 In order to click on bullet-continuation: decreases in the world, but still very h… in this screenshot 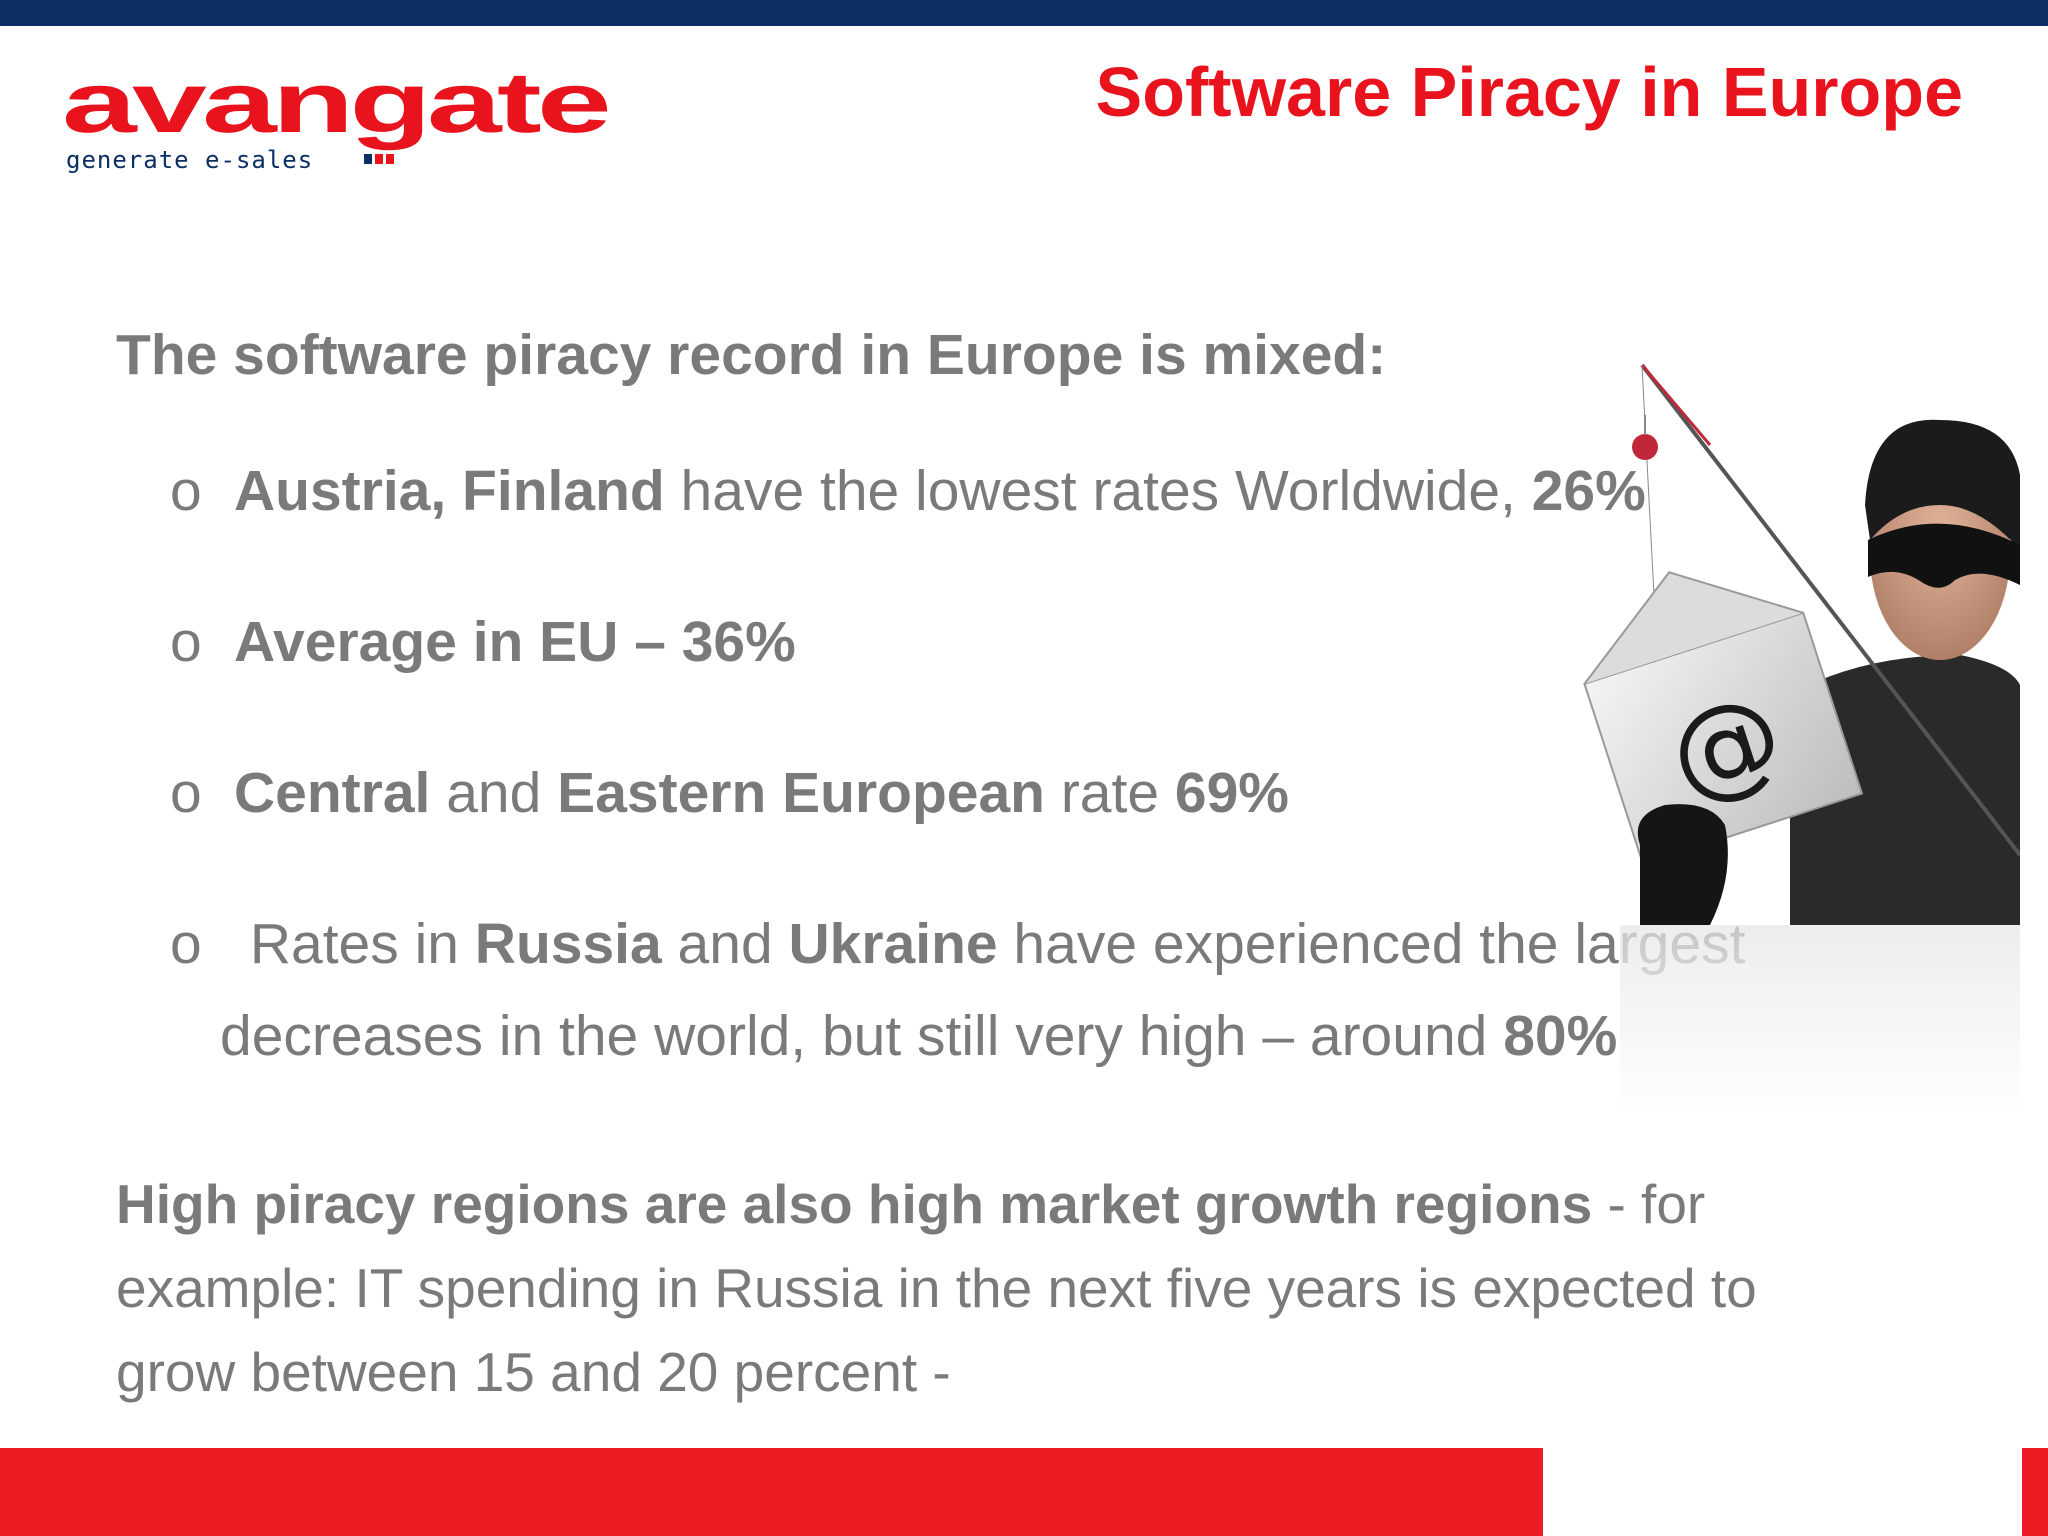, I will do `click(957, 1036)`.